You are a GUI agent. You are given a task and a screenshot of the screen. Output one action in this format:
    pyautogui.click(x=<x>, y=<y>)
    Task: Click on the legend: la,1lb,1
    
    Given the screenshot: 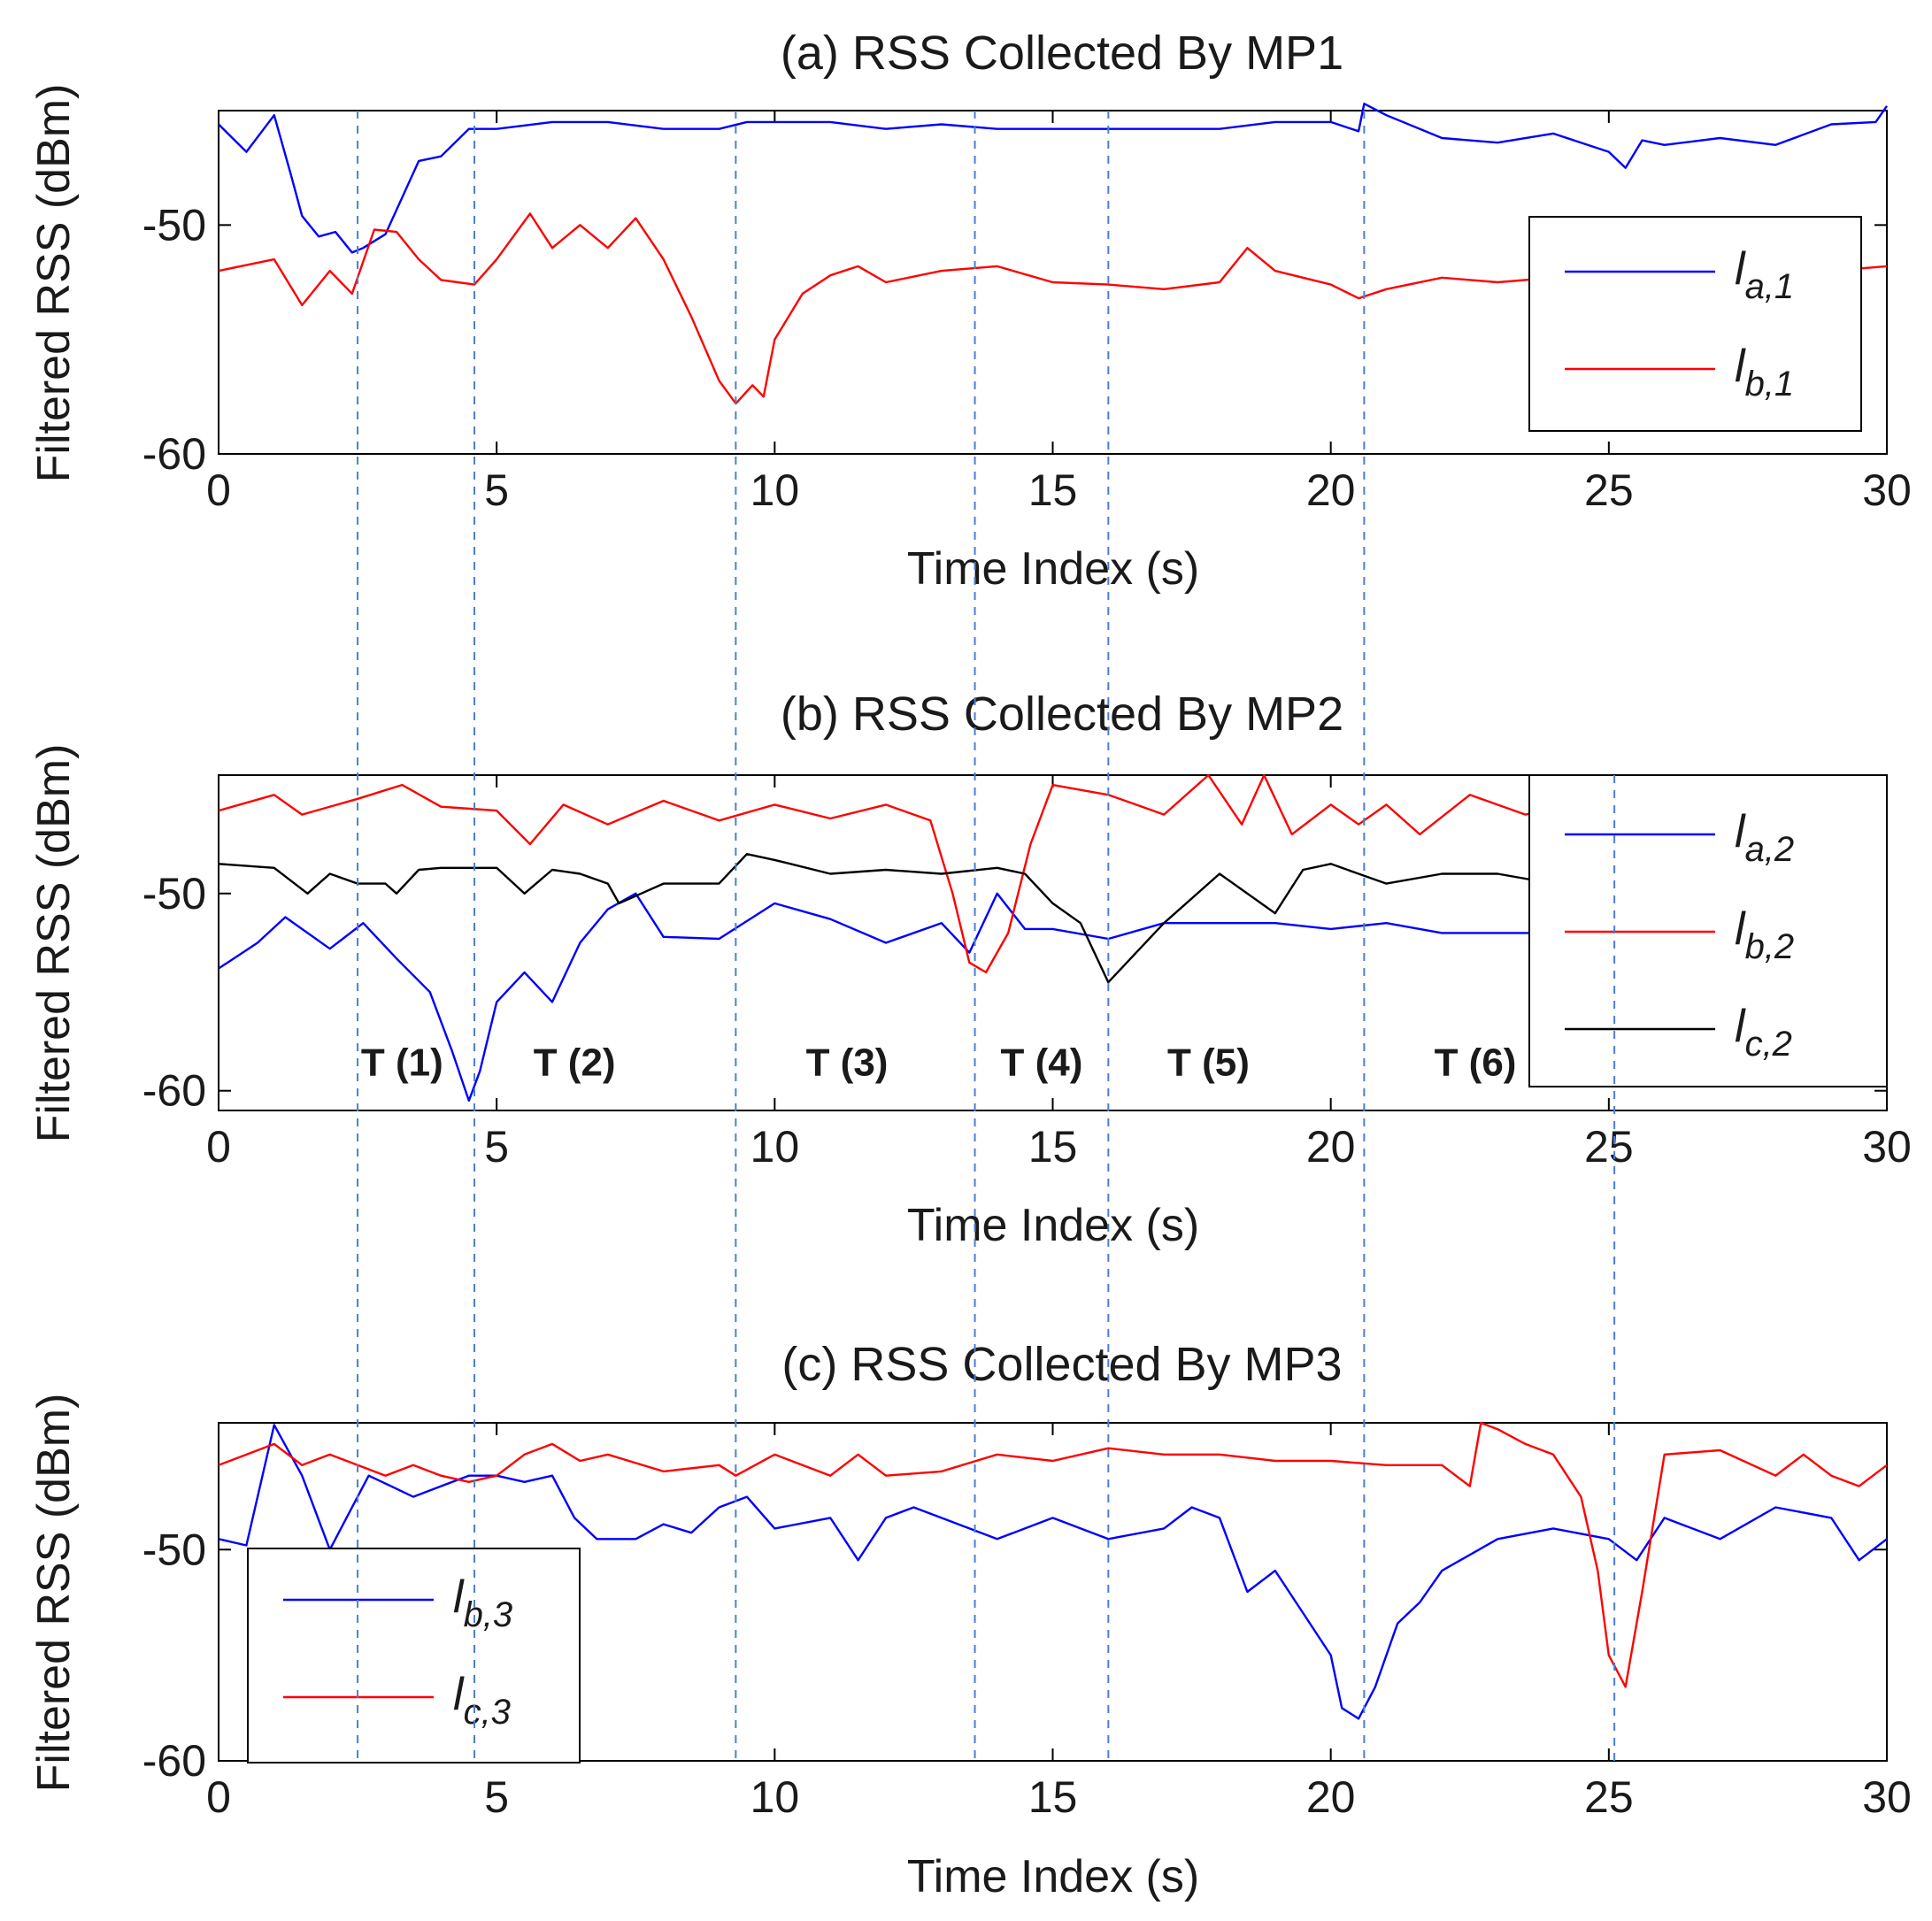 What is the action you would take?
    pyautogui.click(x=1695, y=324)
    